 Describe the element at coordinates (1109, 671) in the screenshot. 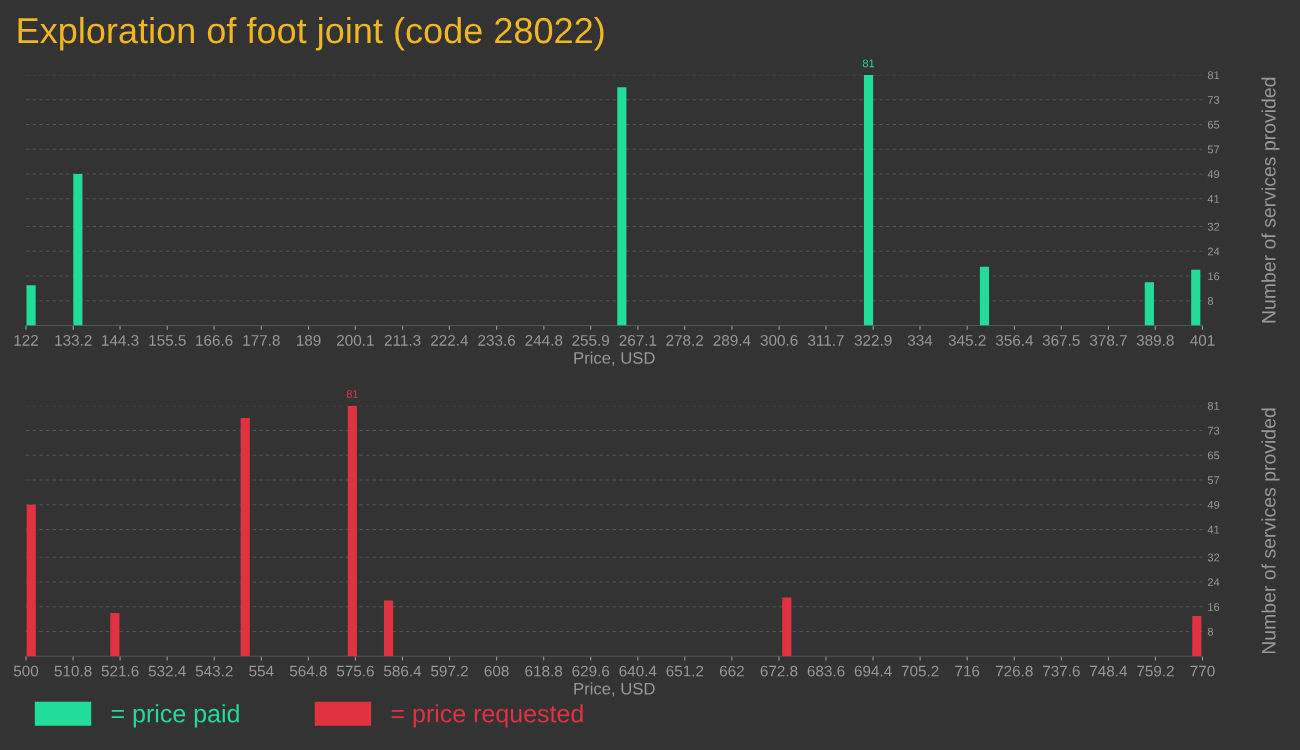

I see `x-tick-label: 748.4` at that location.